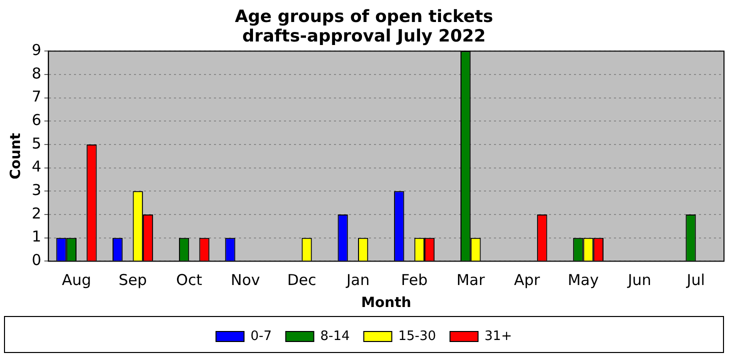 This screenshot has height=361, width=732. What do you see at coordinates (695, 280) in the screenshot?
I see `x-tick-label: Jul` at bounding box center [695, 280].